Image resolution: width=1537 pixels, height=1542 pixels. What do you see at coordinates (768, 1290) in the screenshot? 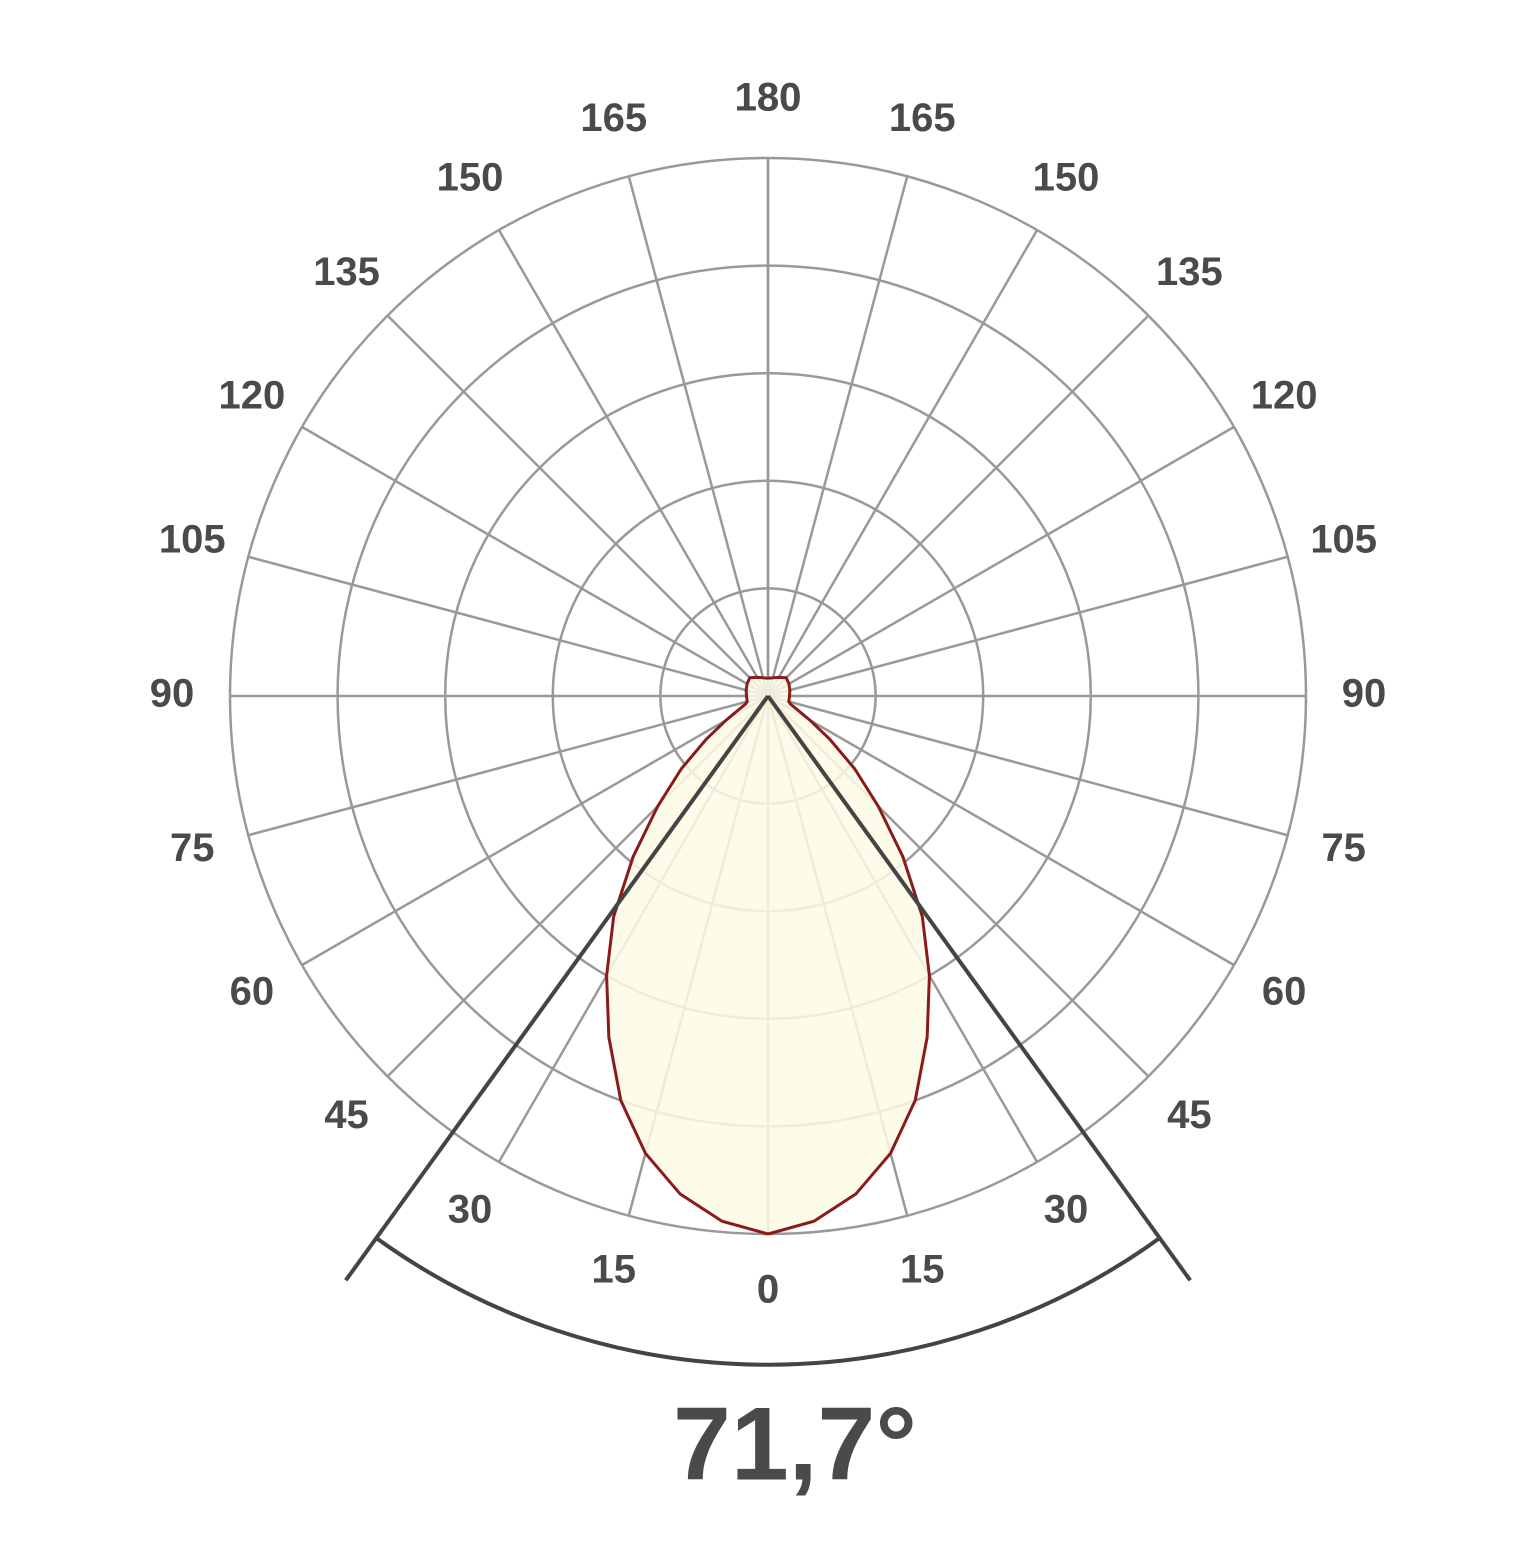
I see `angle-label: 0` at bounding box center [768, 1290].